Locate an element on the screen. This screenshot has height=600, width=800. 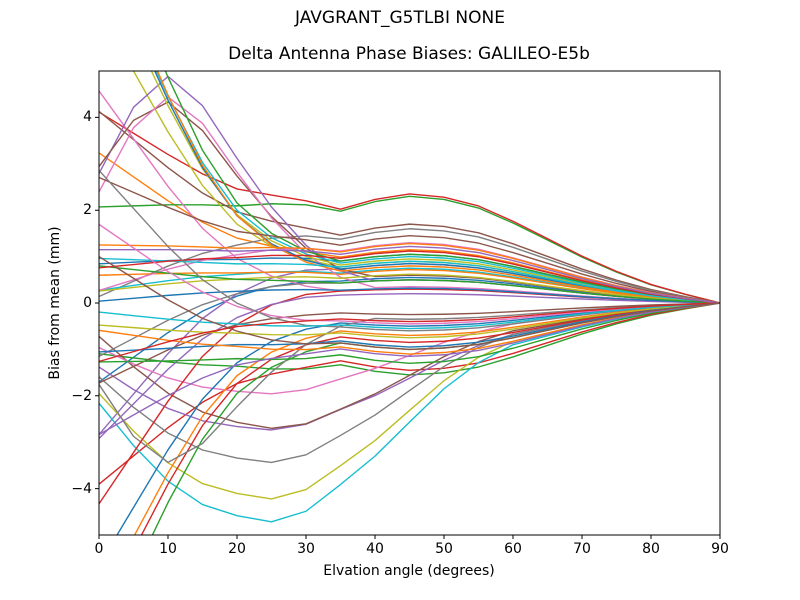
x-tick-label: 80 is located at coordinates (651, 549).